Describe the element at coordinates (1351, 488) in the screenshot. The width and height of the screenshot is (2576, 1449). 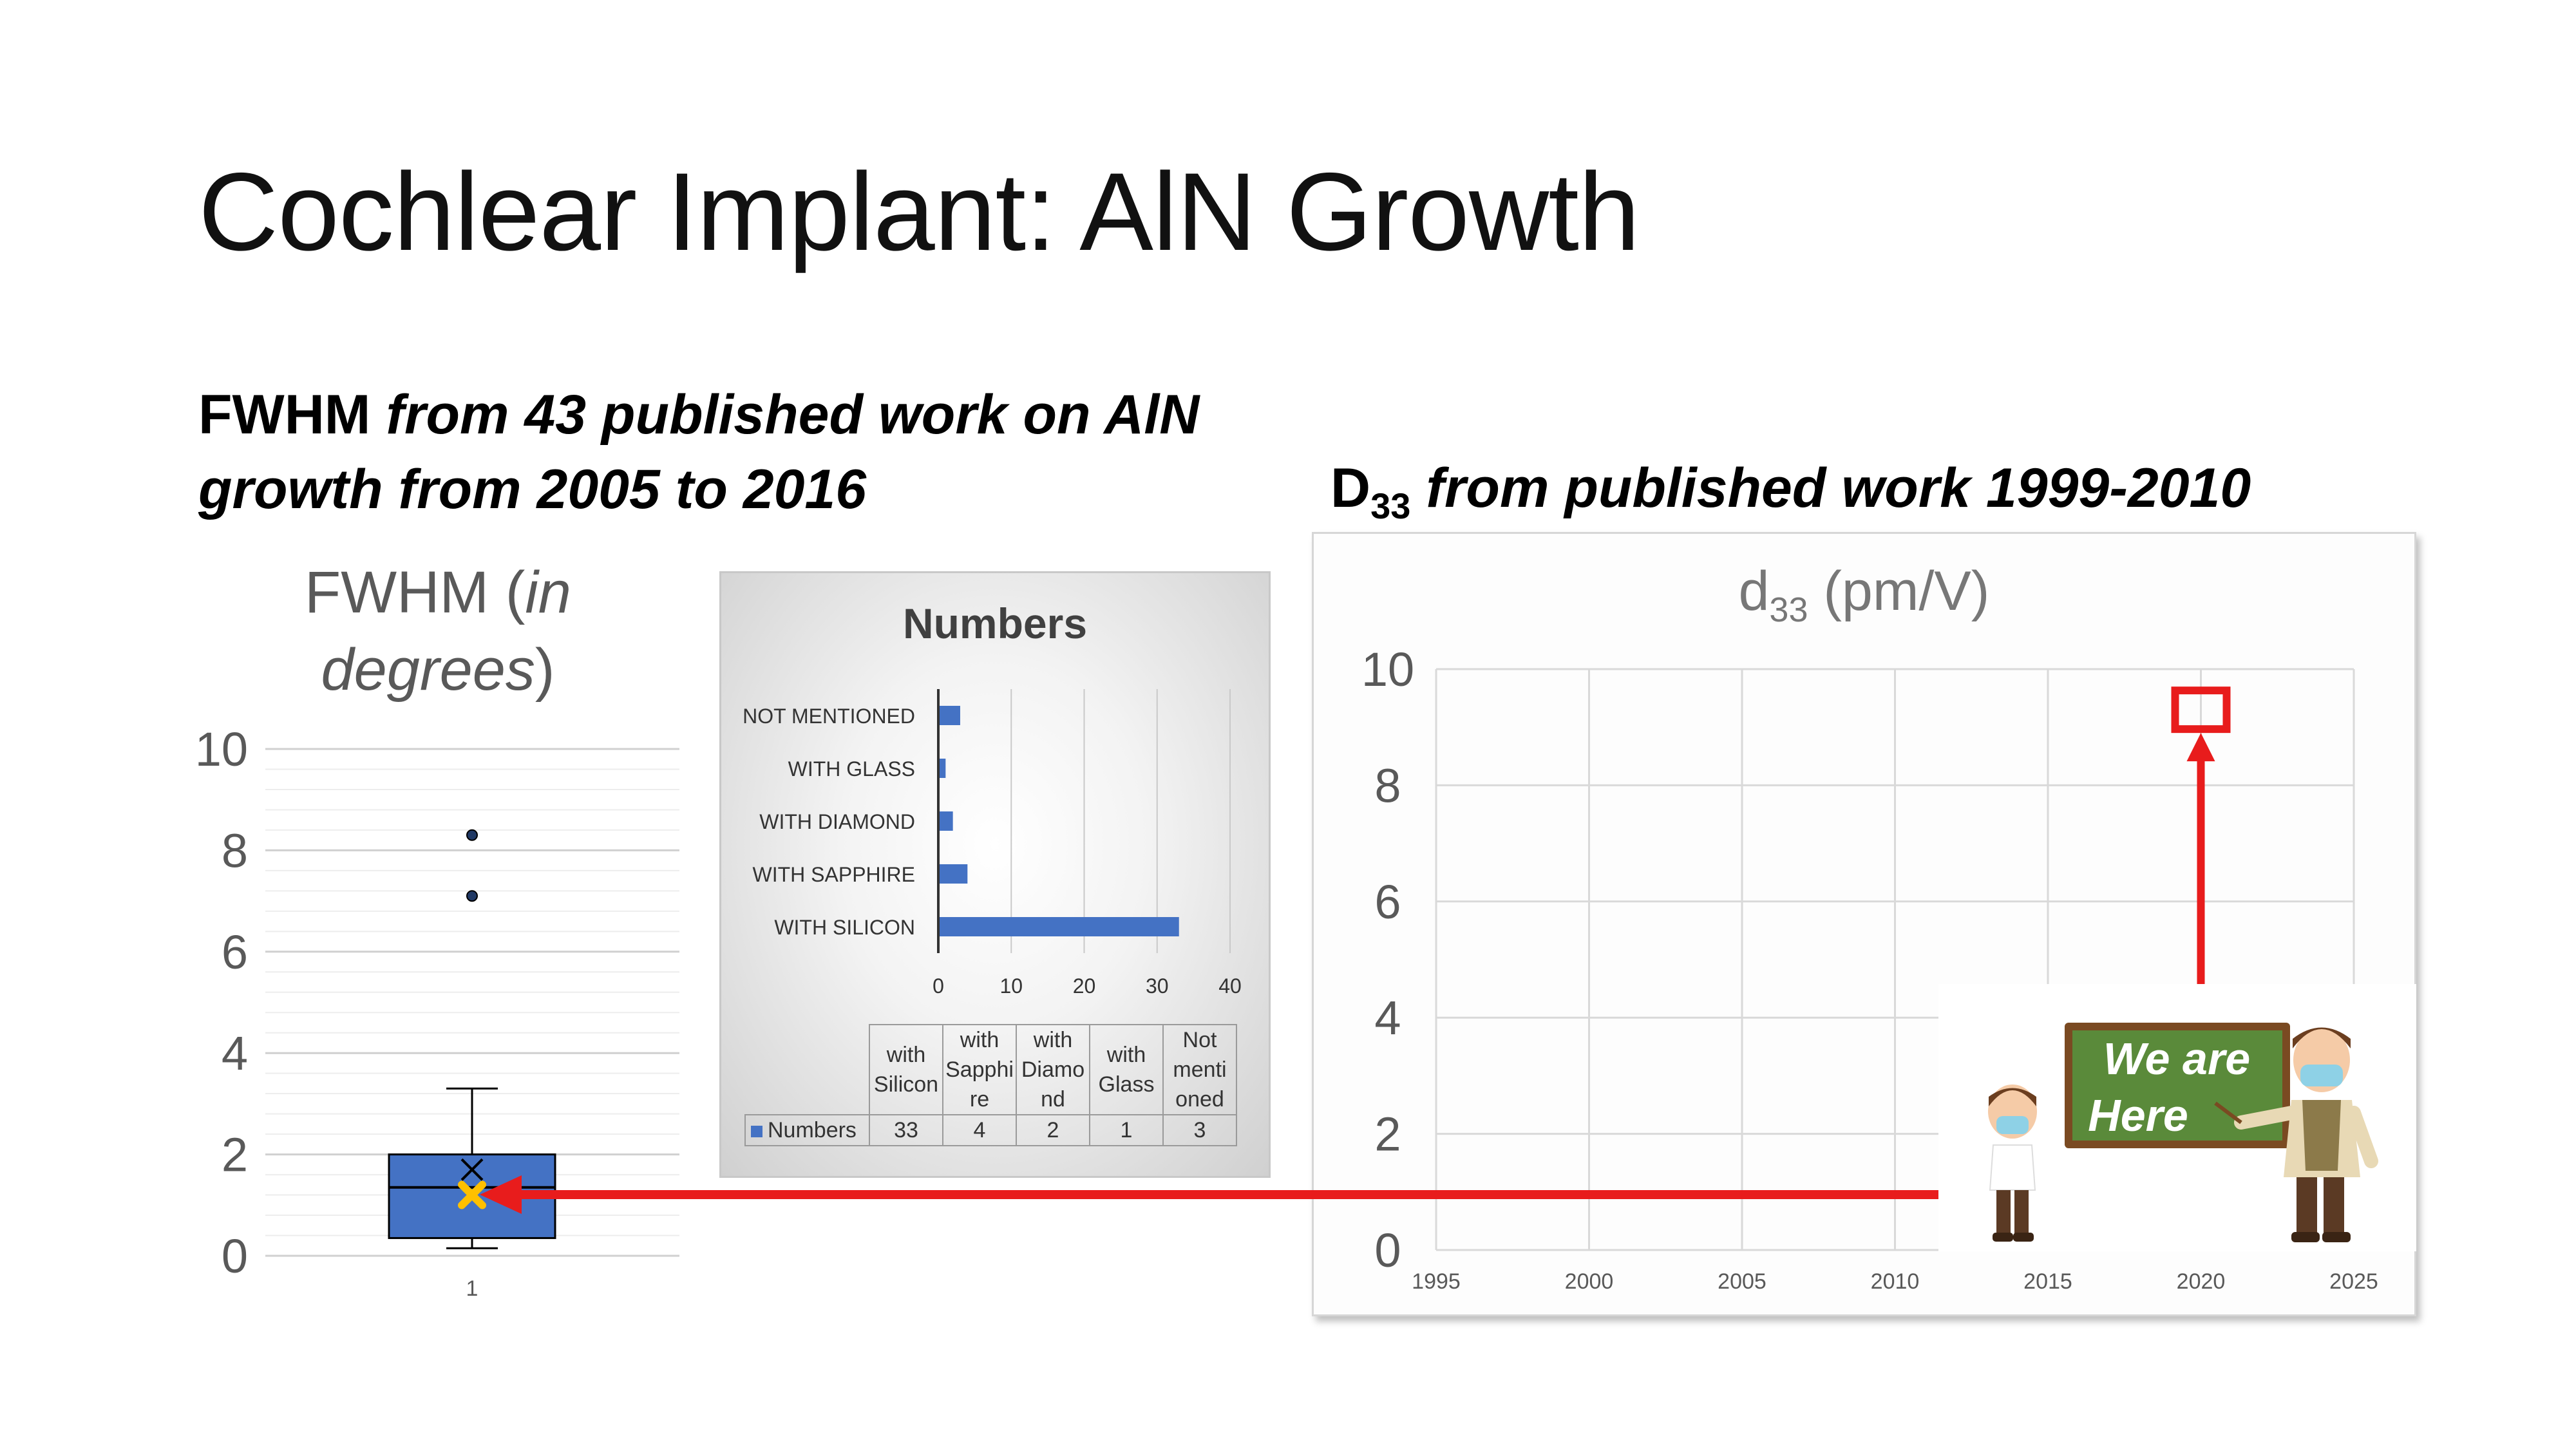
I see `d33-heading-lead: D` at that location.